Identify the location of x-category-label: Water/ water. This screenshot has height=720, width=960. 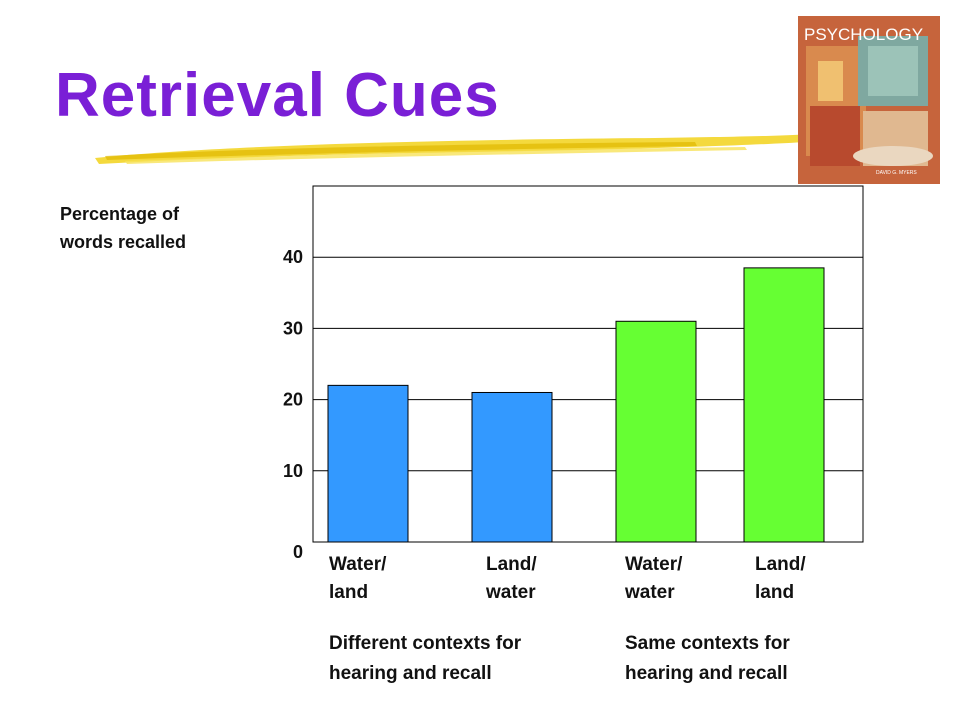
(654, 578).